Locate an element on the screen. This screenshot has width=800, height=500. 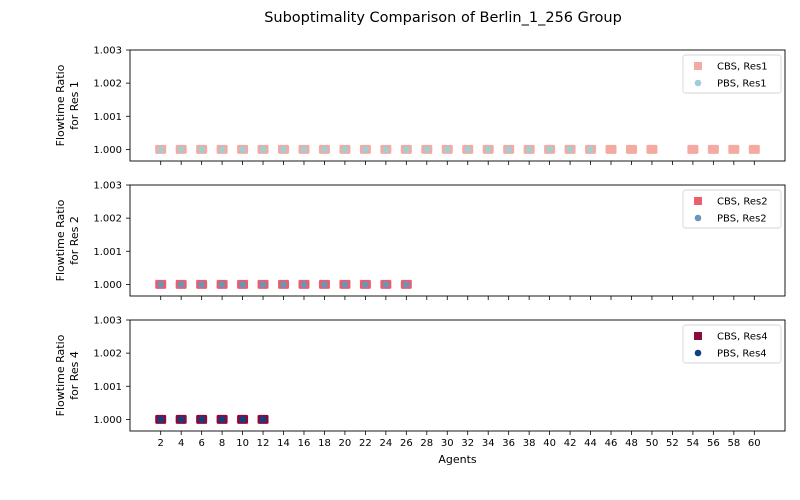
legend: CBS, Res2 PBS, Res2 is located at coordinates (732, 209).